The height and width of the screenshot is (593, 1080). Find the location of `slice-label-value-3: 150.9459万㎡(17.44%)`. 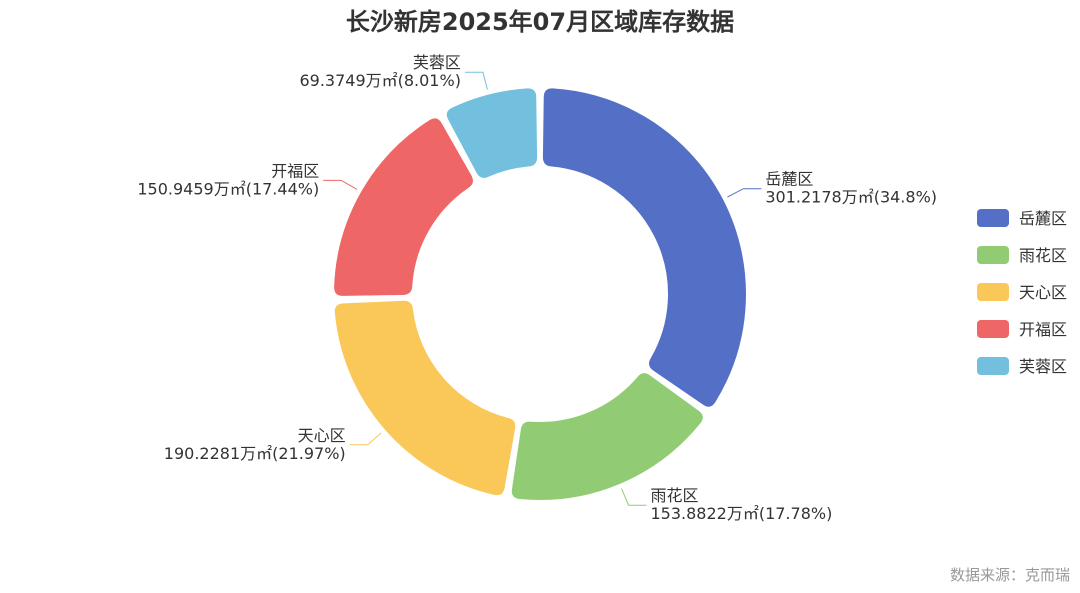

slice-label-value-3: 150.9459万㎡(17.44%) is located at coordinates (228, 188).